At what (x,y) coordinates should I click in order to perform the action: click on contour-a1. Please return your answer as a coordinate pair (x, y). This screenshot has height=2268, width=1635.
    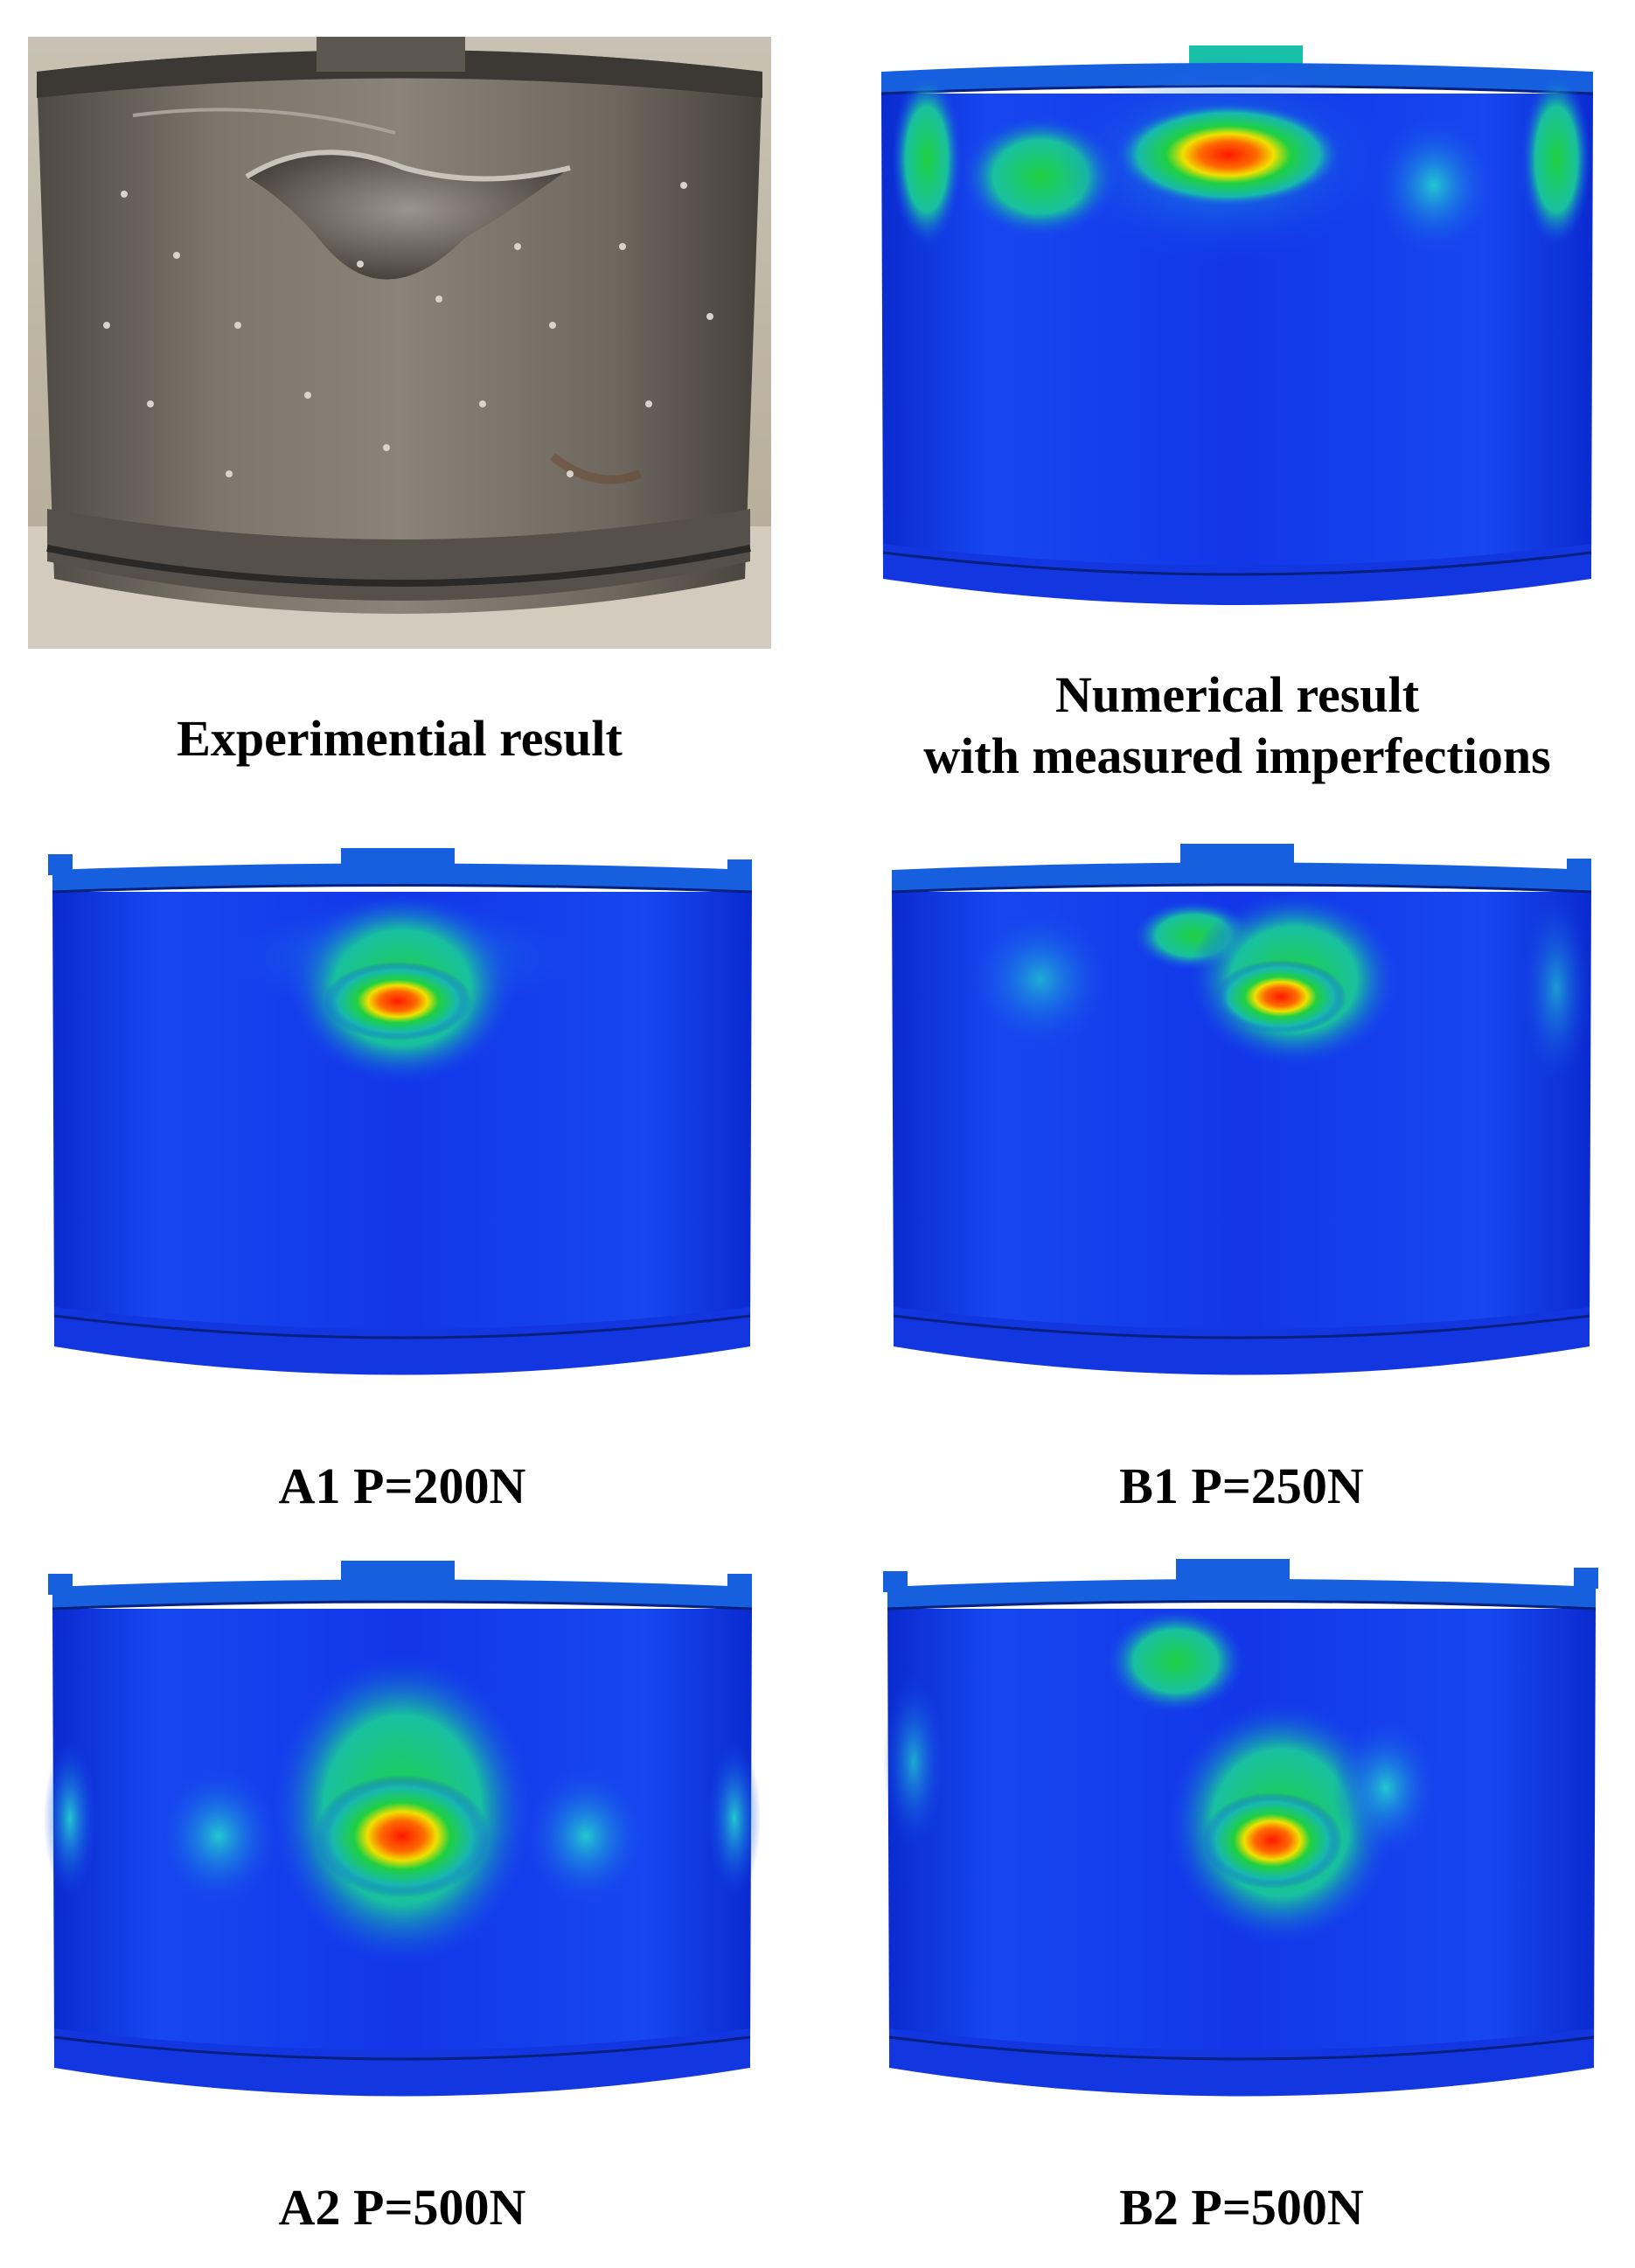
    Looking at the image, I should click on (403, 1141).